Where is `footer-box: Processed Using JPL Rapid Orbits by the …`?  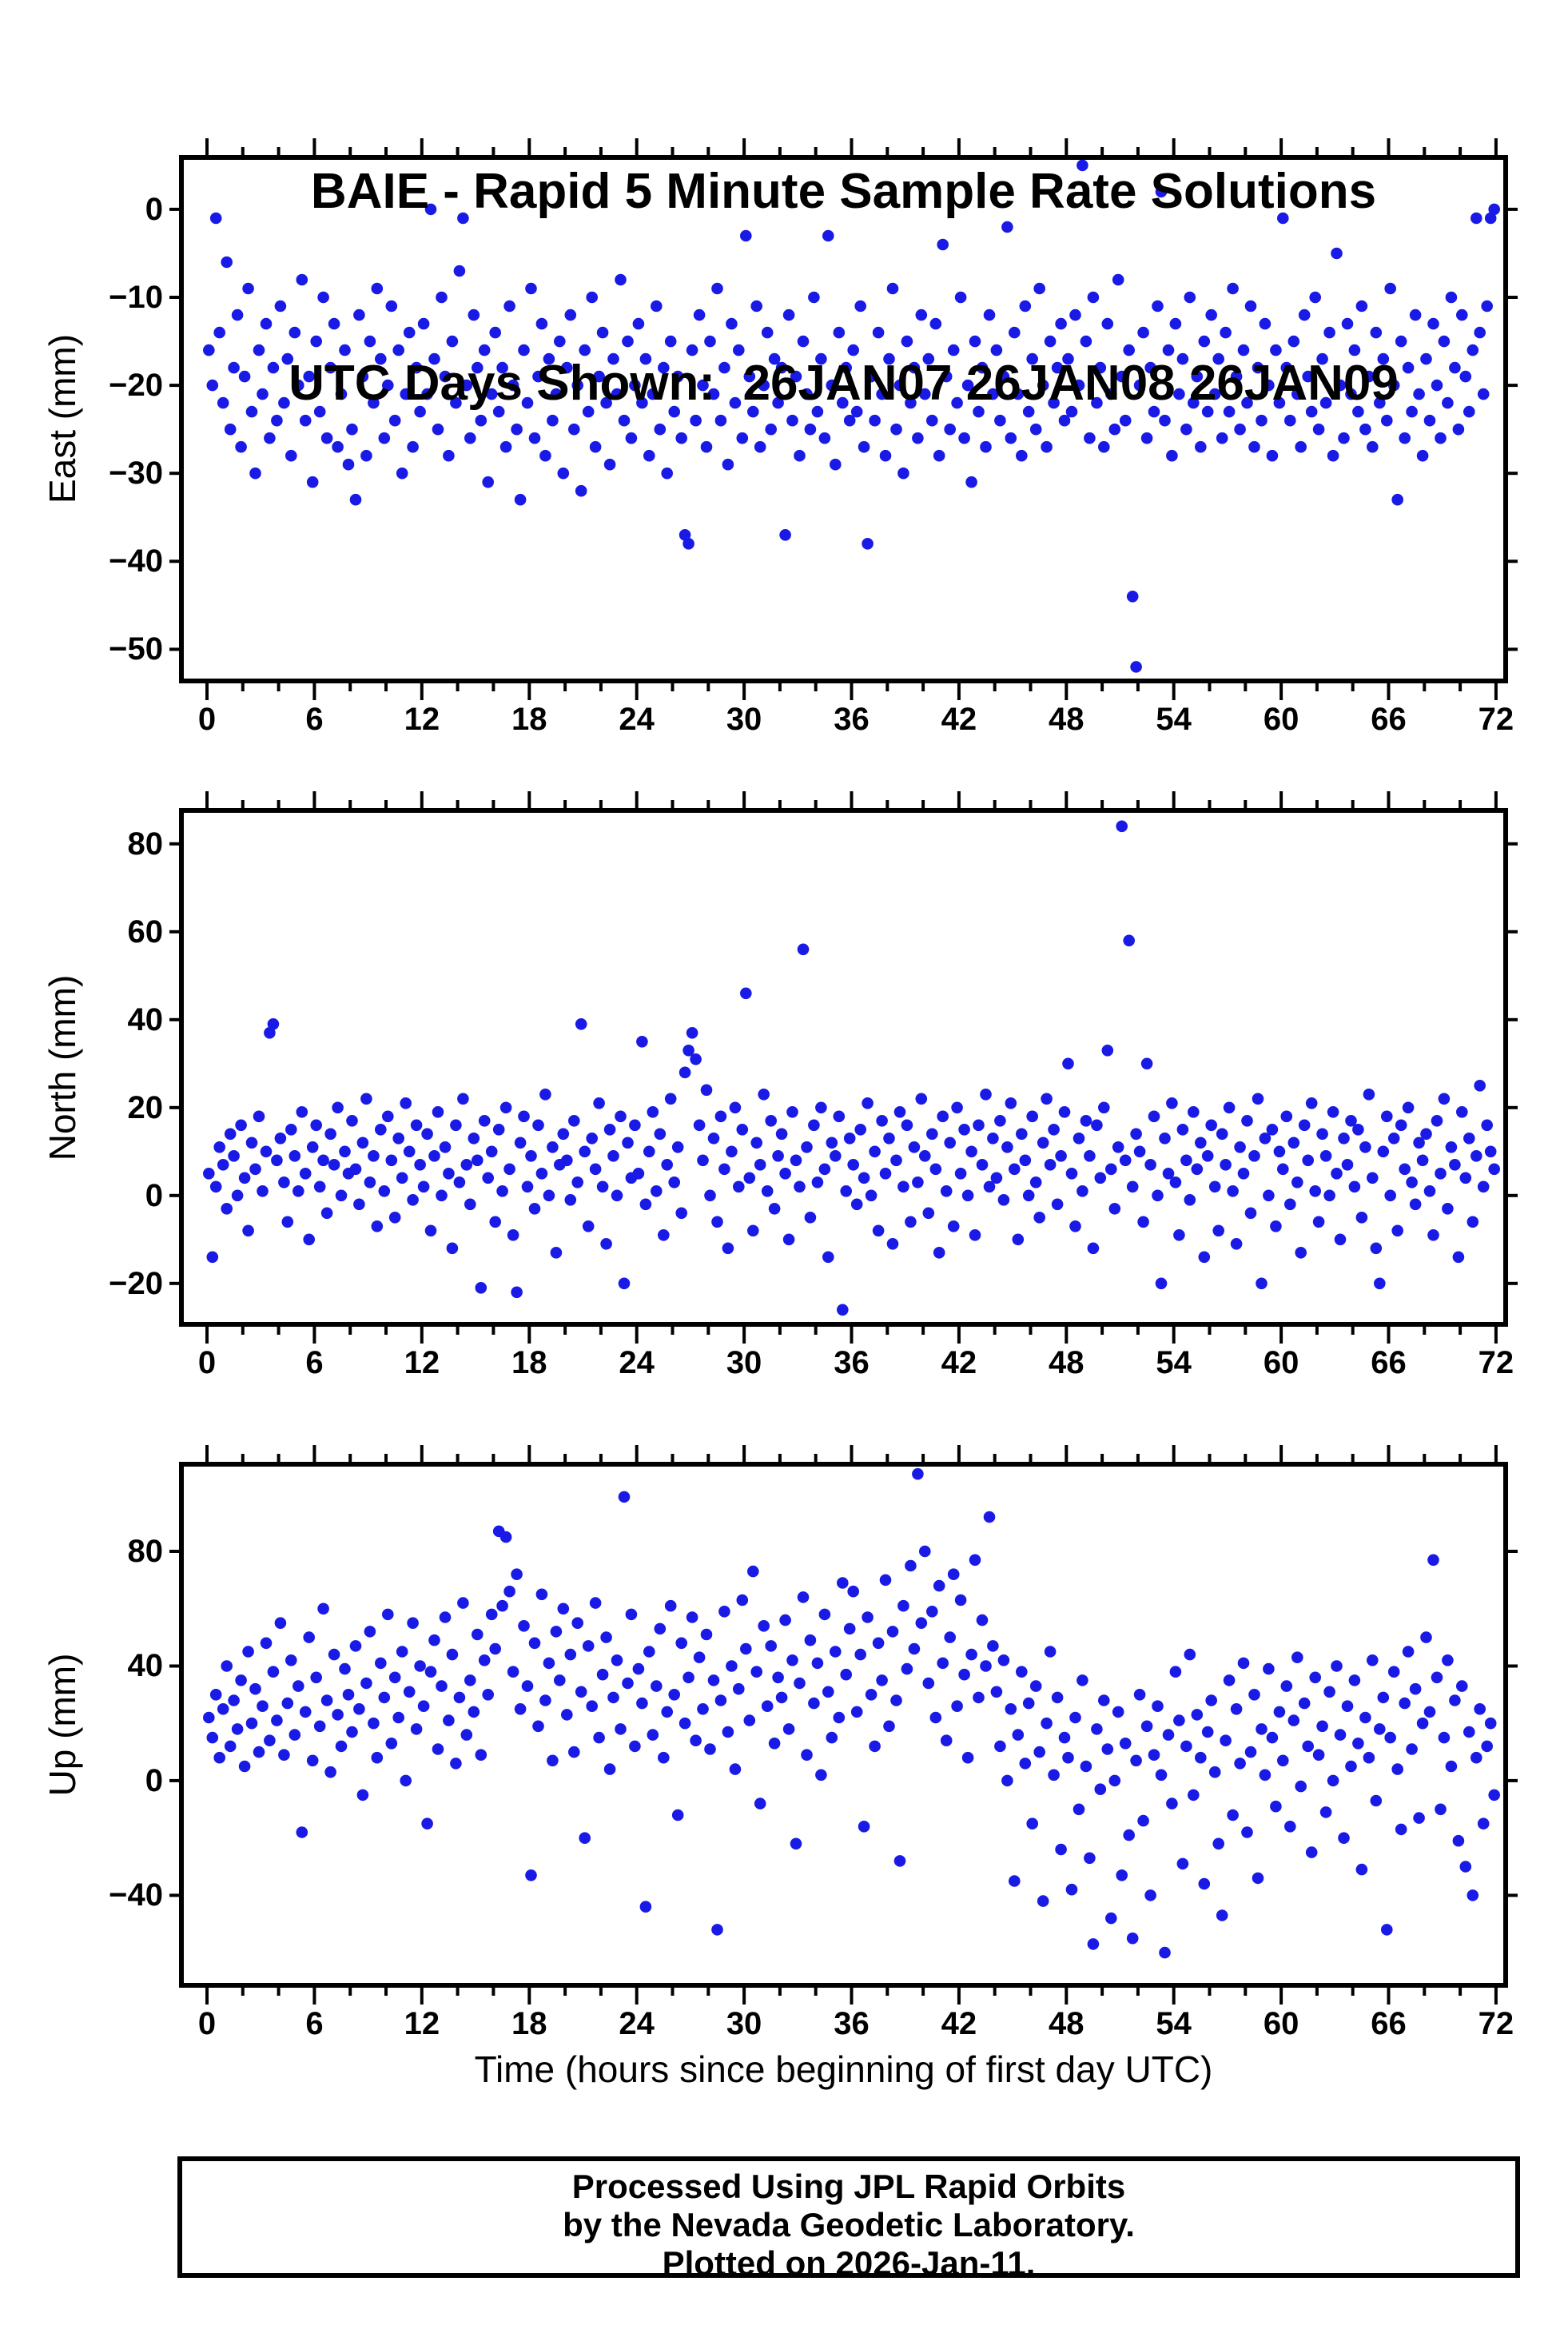 footer-box: Processed Using JPL Rapid Orbits by the … is located at coordinates (848, 2219).